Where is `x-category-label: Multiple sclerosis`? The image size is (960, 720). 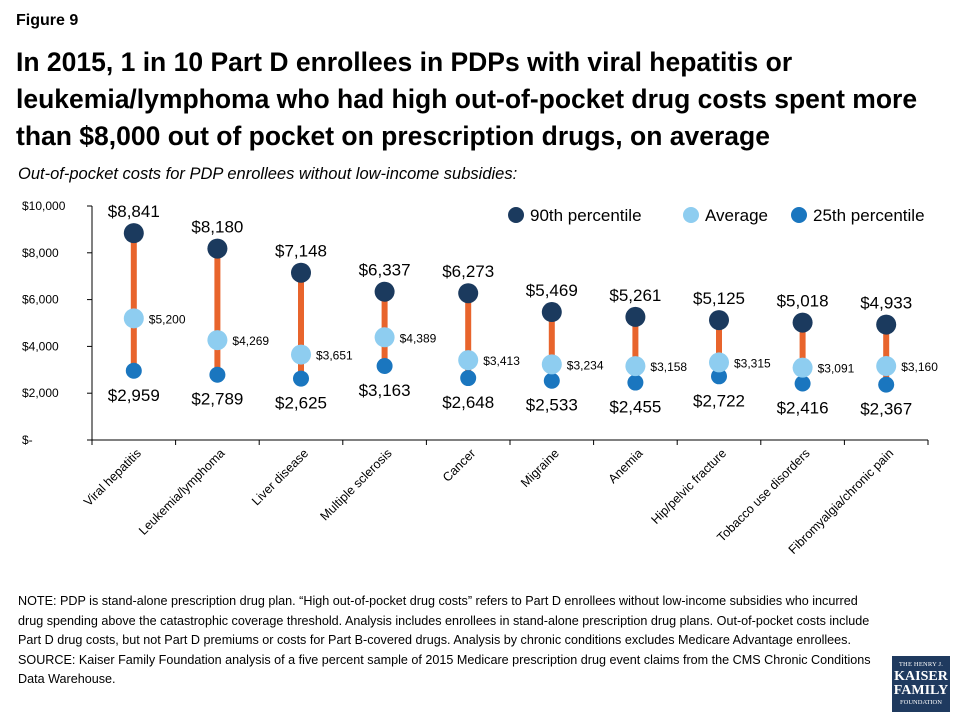
x-category-label: Multiple sclerosis is located at coordinates (356, 484).